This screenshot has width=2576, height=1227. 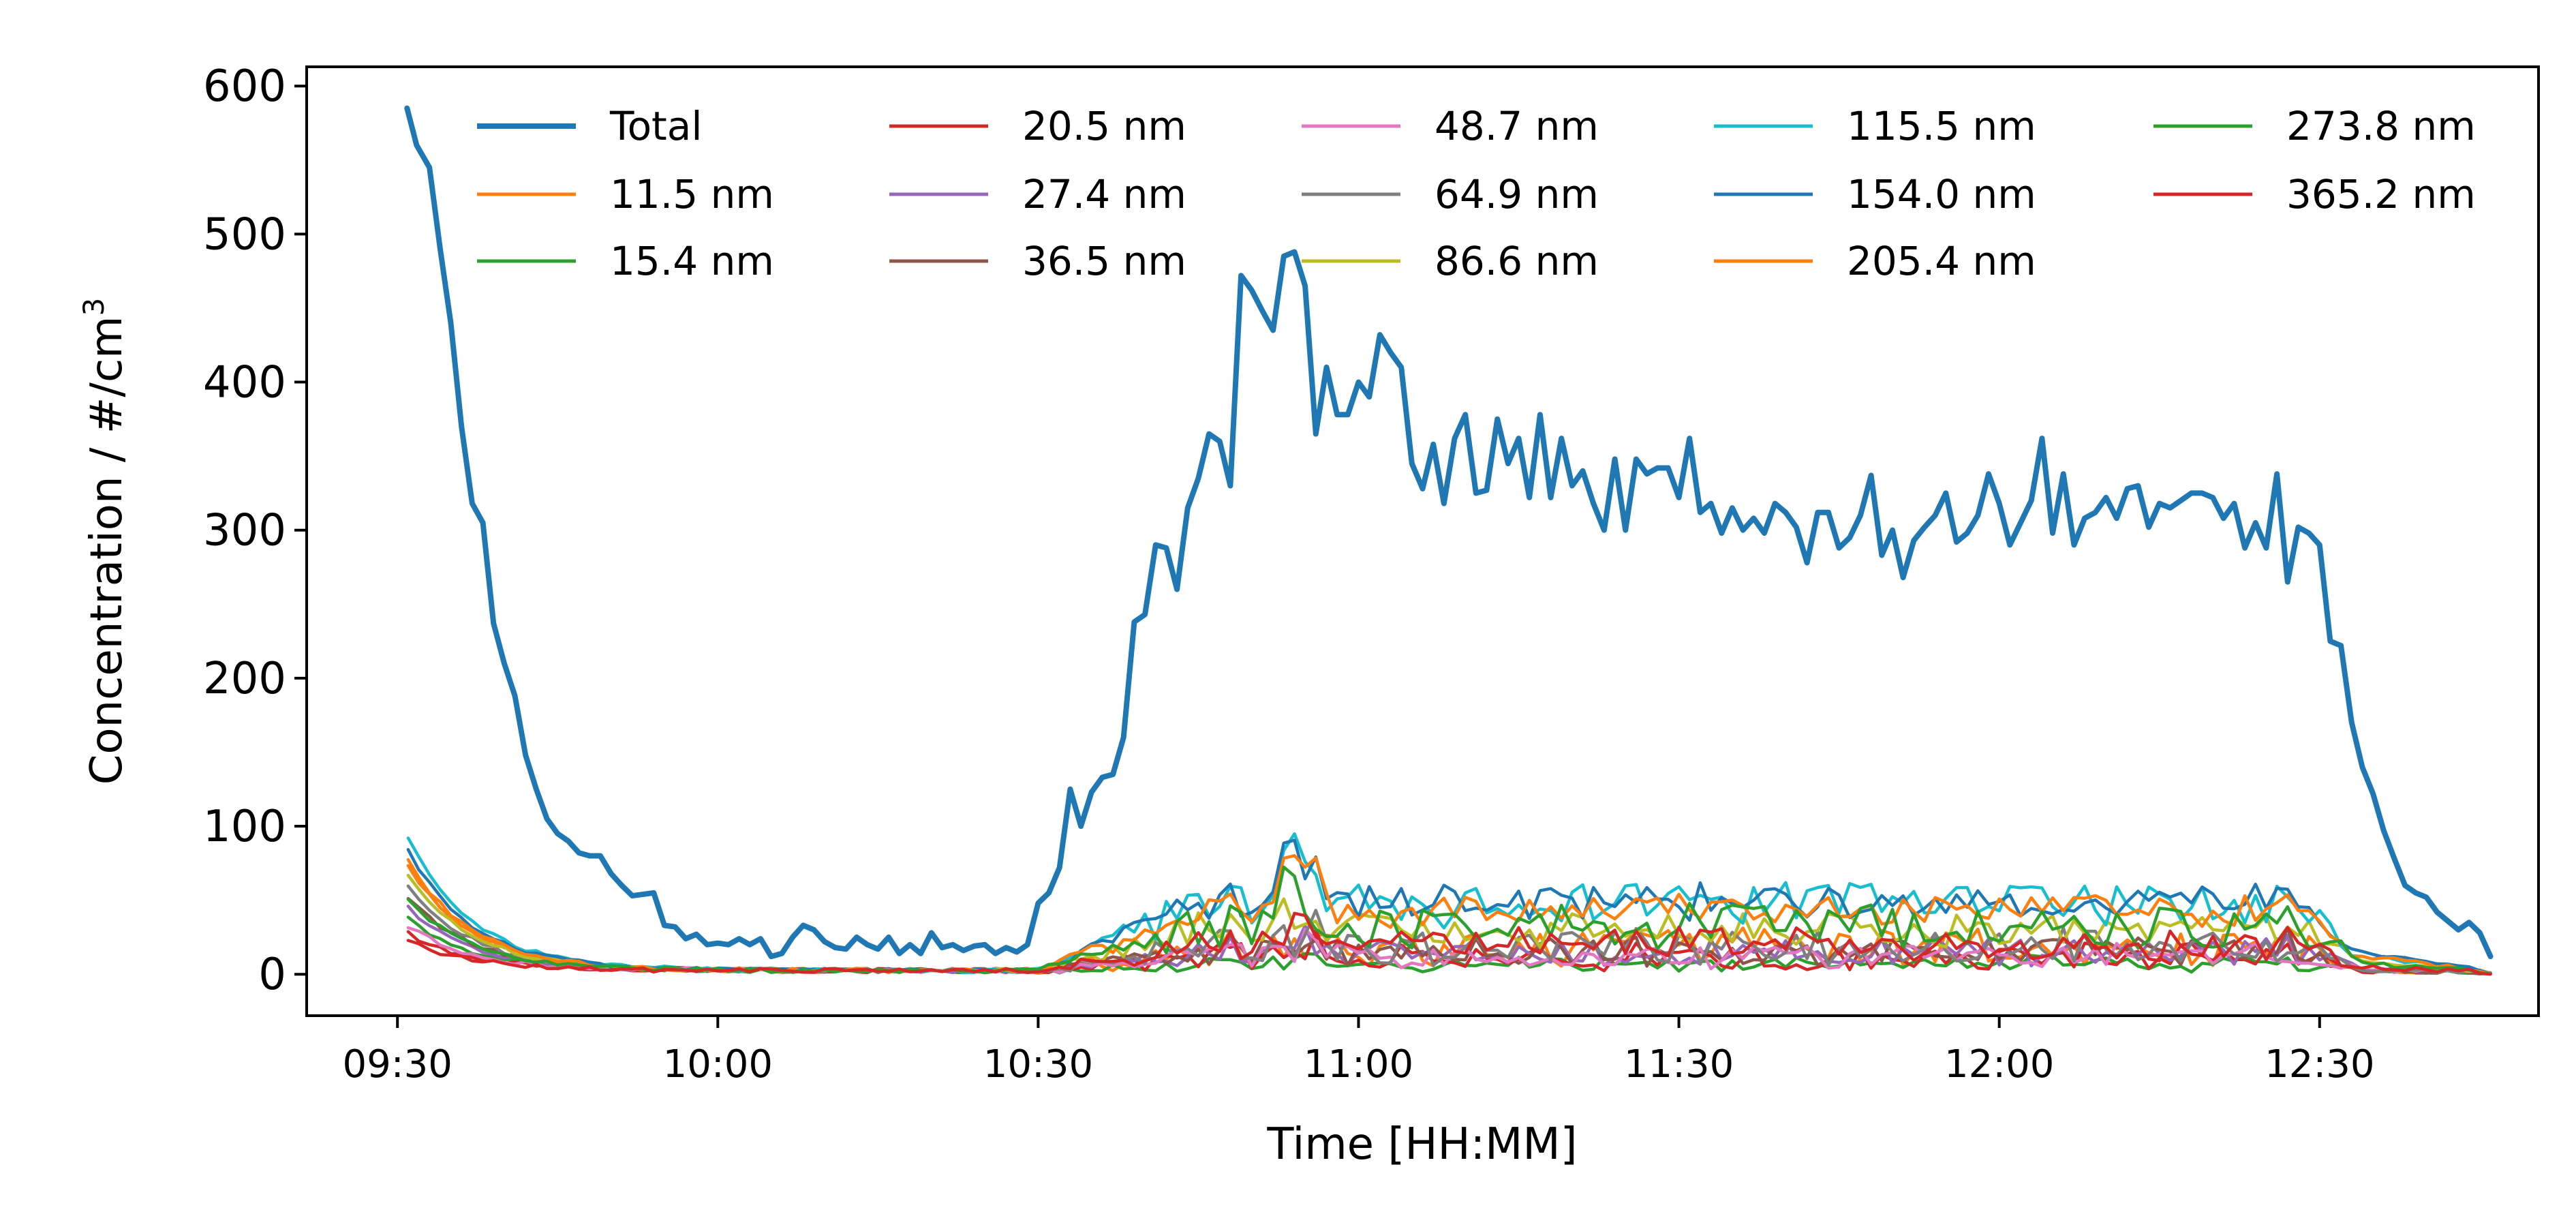 What do you see at coordinates (397, 1064) in the screenshot?
I see `x-tick-label: 09:30` at bounding box center [397, 1064].